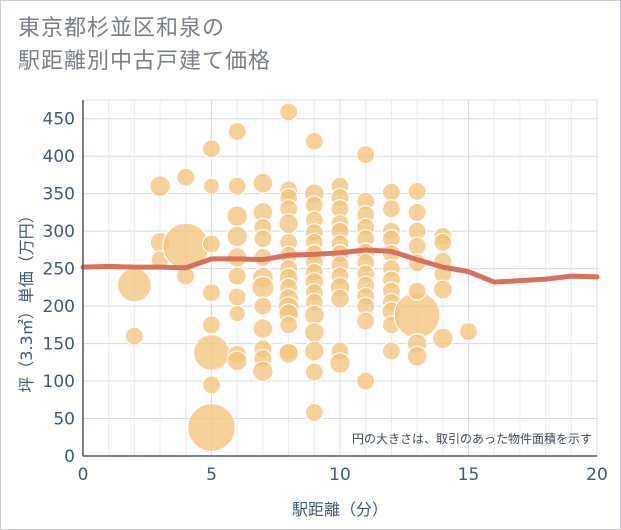  I want to click on y-tick-label: 150, so click(59, 345).